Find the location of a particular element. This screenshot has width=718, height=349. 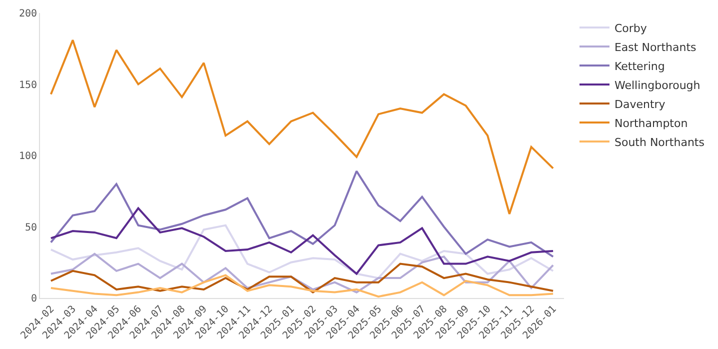

legend-label: Kettering is located at coordinates (639, 66).